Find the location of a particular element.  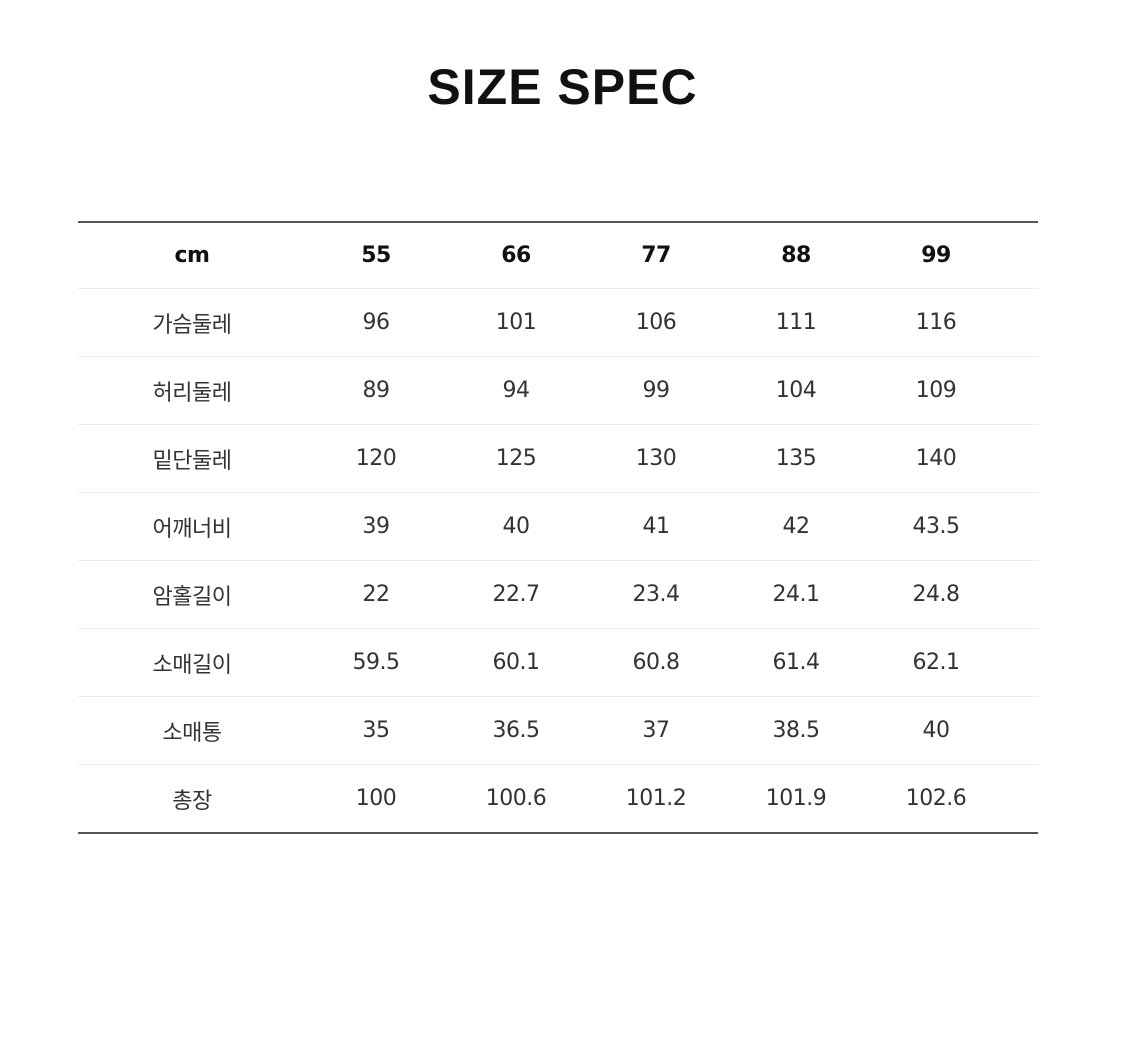

table-cell: 60.1 is located at coordinates (516, 662).